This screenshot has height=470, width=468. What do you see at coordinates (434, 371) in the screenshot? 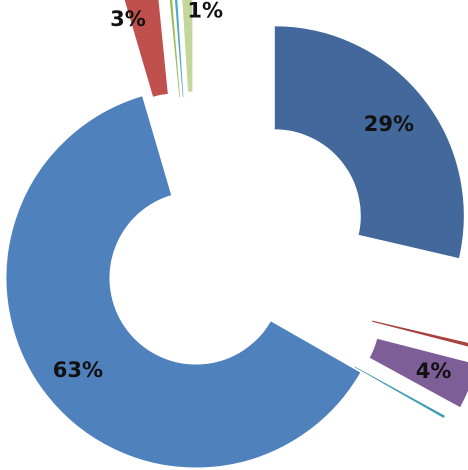
I see `slice-label-3: 4%` at bounding box center [434, 371].